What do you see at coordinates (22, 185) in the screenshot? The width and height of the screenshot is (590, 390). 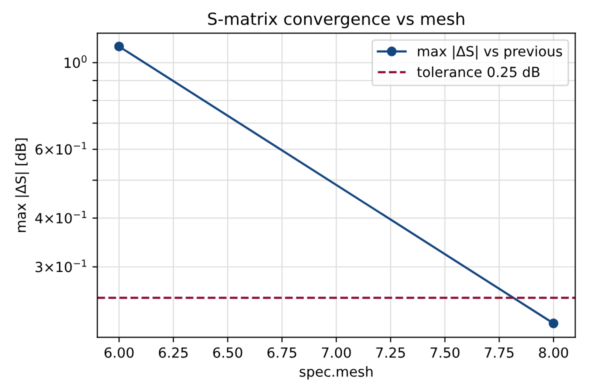 I see `y-axis-title: max |ΔS| [dB]` at bounding box center [22, 185].